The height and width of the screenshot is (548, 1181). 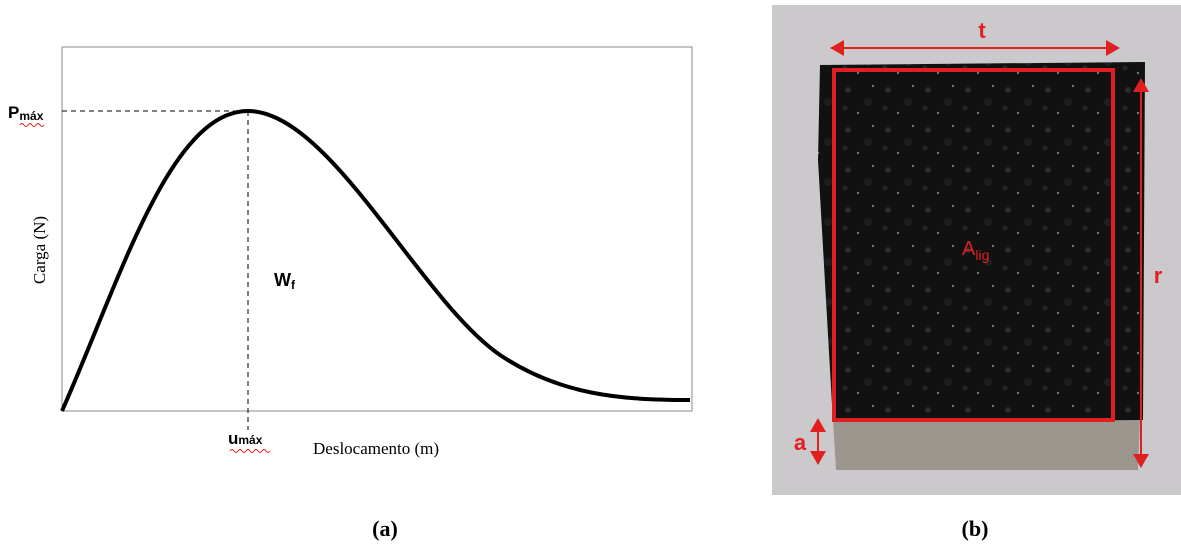 What do you see at coordinates (245, 438) in the screenshot?
I see `u-max-label: umáx` at bounding box center [245, 438].